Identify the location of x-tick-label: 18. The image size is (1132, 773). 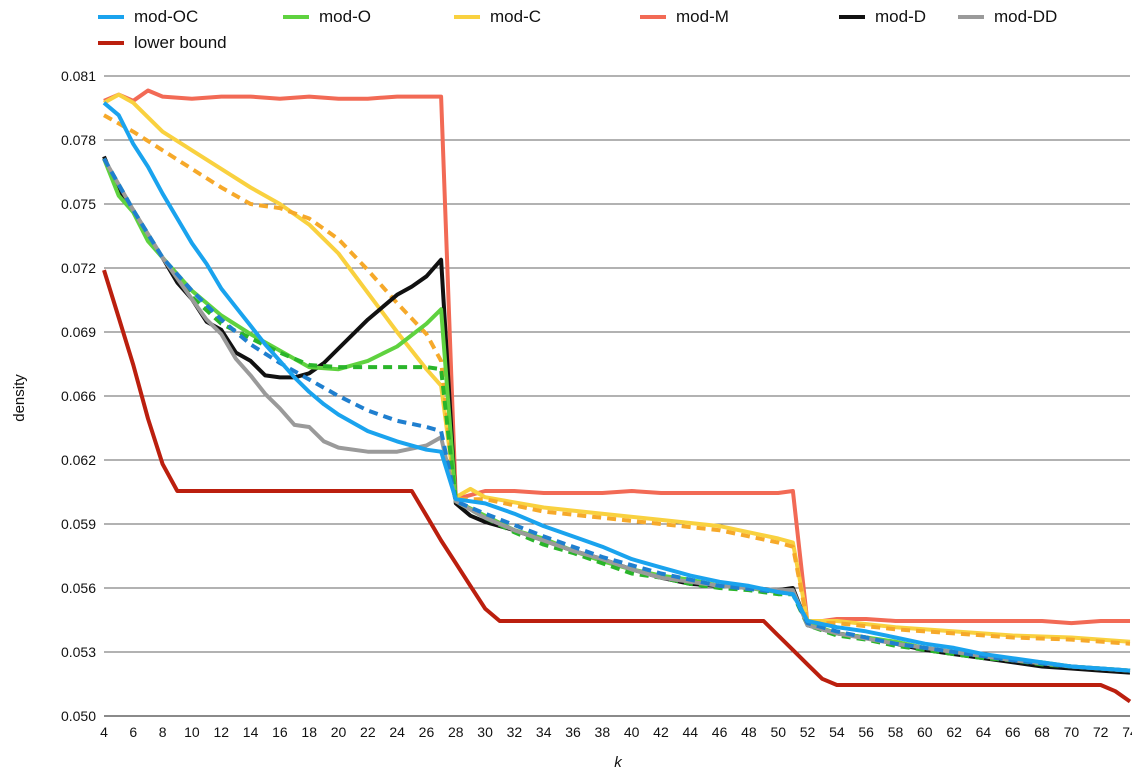
(309, 732).